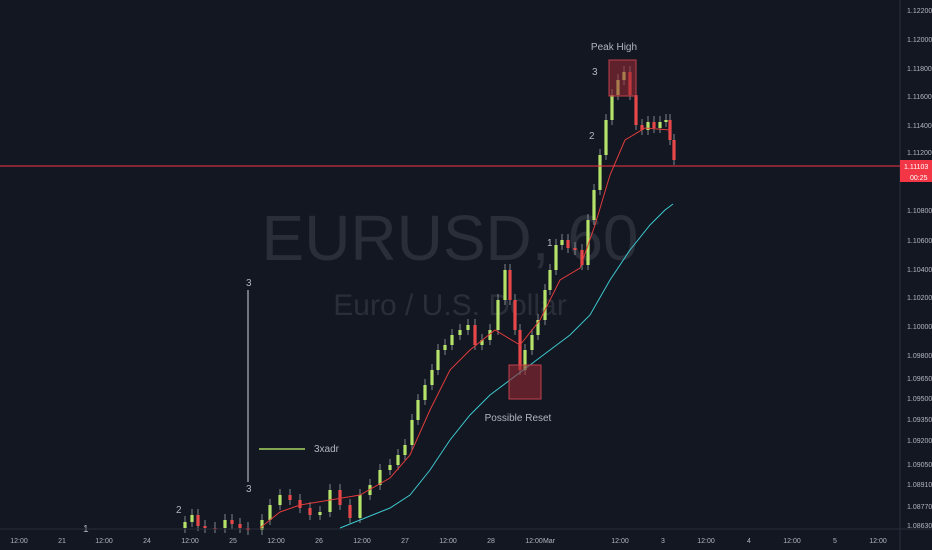 The image size is (932, 550). Describe the element at coordinates (147, 541) in the screenshot. I see `x-tick-label: 24` at that location.